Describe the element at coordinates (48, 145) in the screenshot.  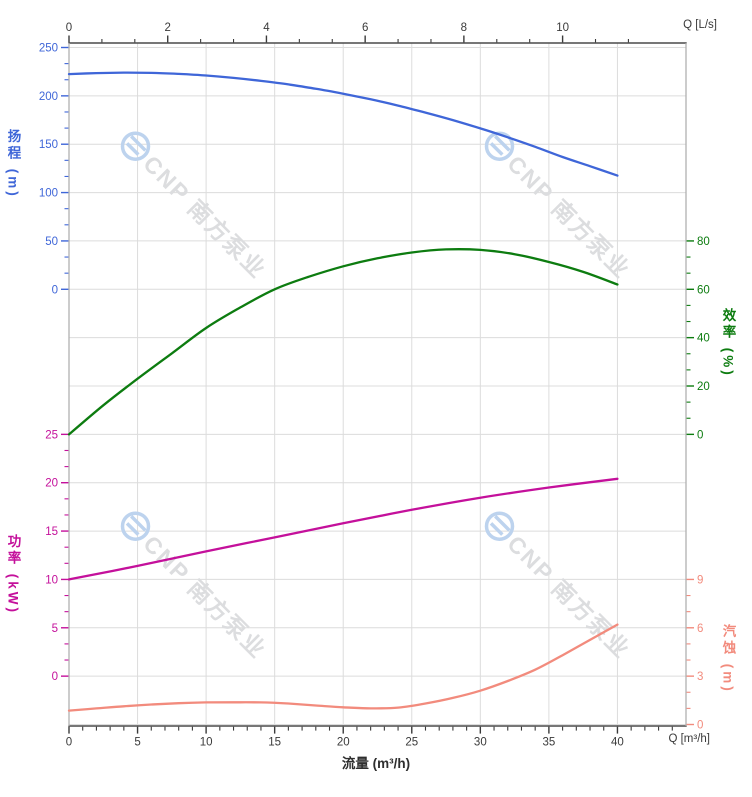
I see `svg-text: 150` at that location.